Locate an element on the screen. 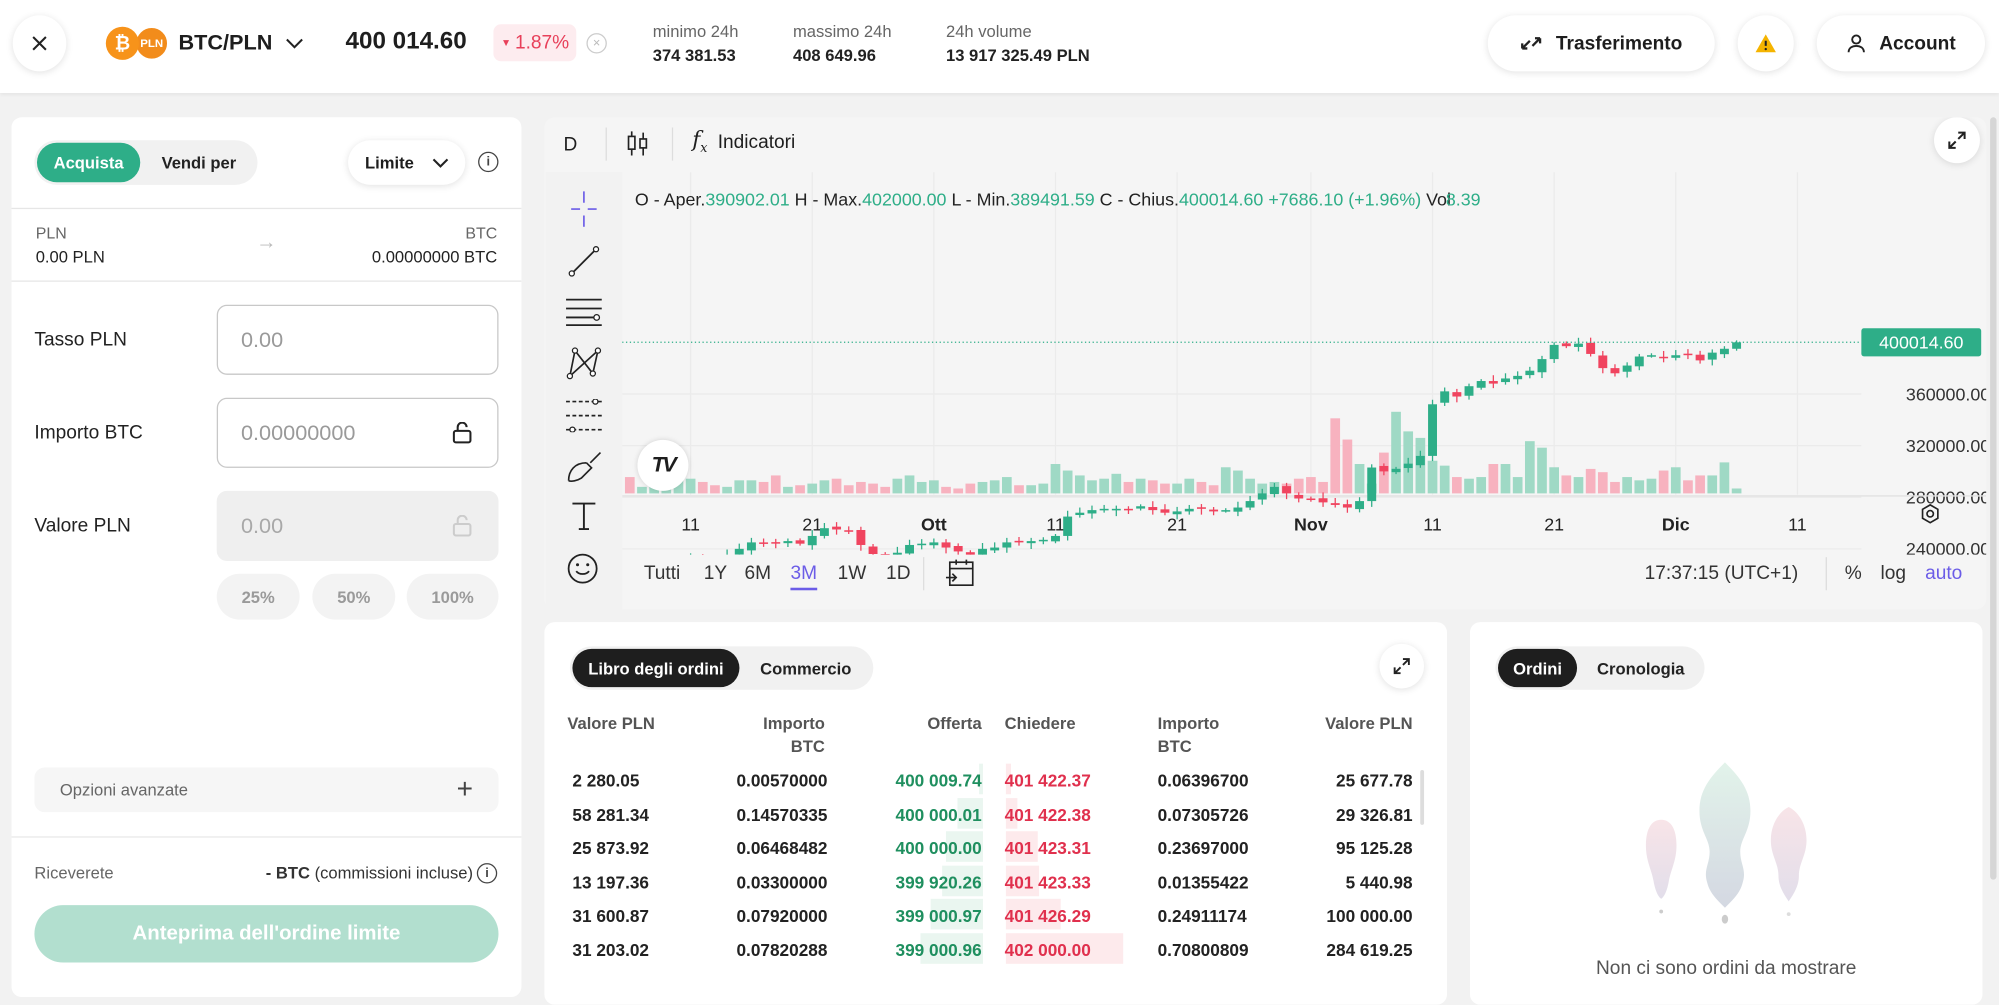  open-value: 390902.01 is located at coordinates (747, 199).